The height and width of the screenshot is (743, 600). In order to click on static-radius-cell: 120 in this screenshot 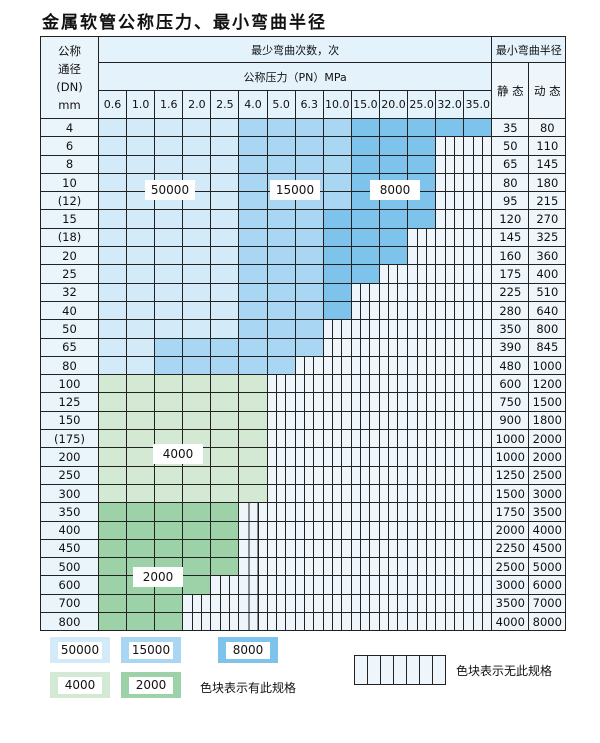, I will do `click(510, 219)`.